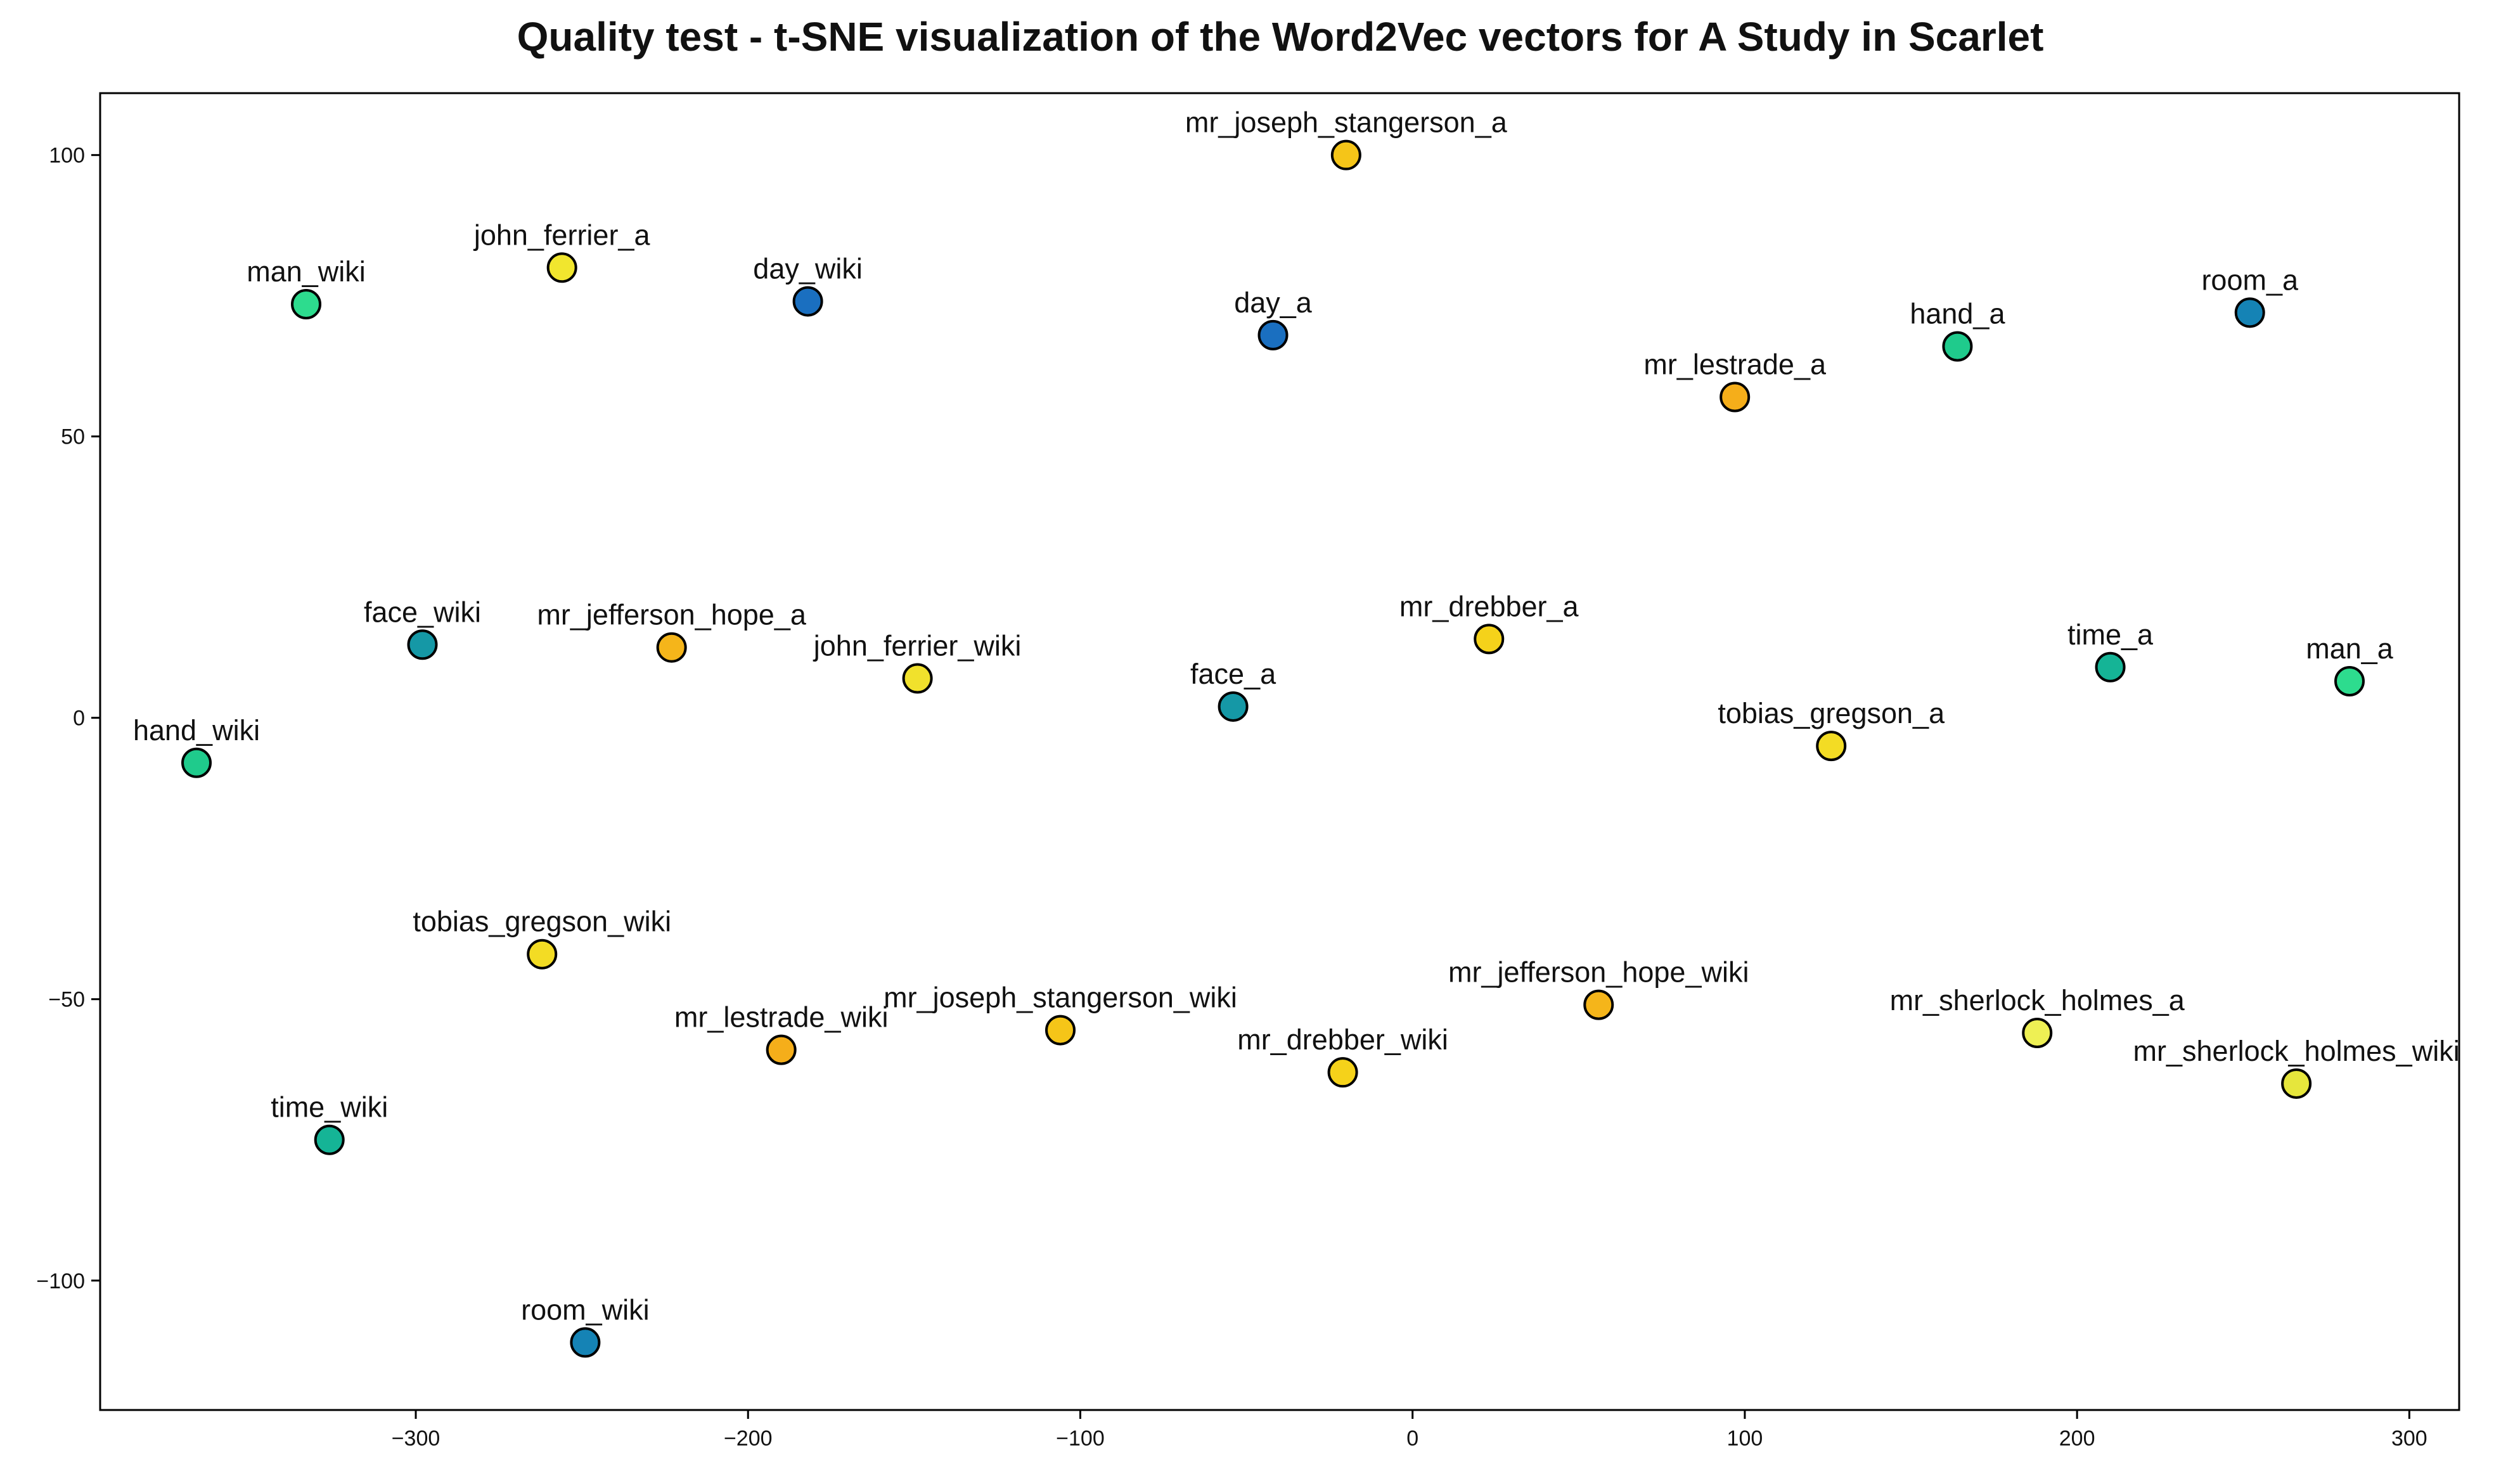 The image size is (2520, 1474). What do you see at coordinates (1233, 674) in the screenshot?
I see `point-label: face_a` at bounding box center [1233, 674].